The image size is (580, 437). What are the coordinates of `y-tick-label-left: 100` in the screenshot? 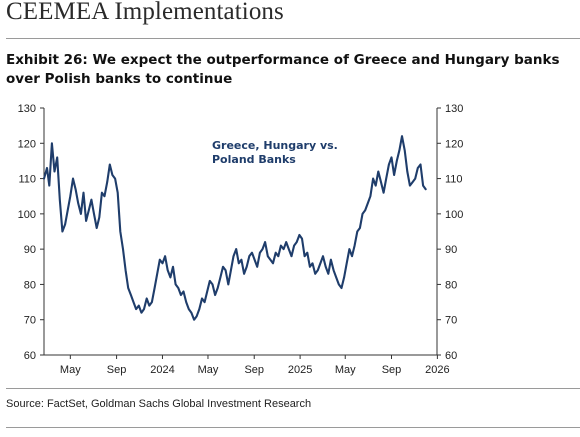 It's located at (27, 215).